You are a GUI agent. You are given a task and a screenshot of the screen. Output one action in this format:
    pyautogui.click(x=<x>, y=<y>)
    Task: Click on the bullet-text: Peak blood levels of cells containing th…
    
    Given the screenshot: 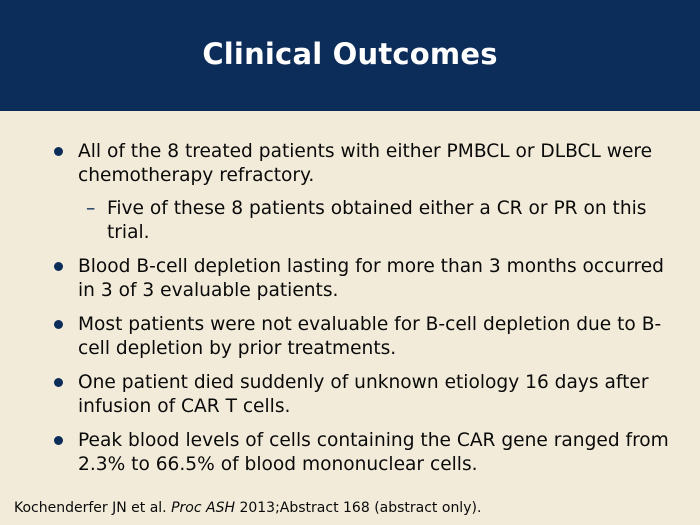 What is the action you would take?
    pyautogui.click(x=373, y=452)
    